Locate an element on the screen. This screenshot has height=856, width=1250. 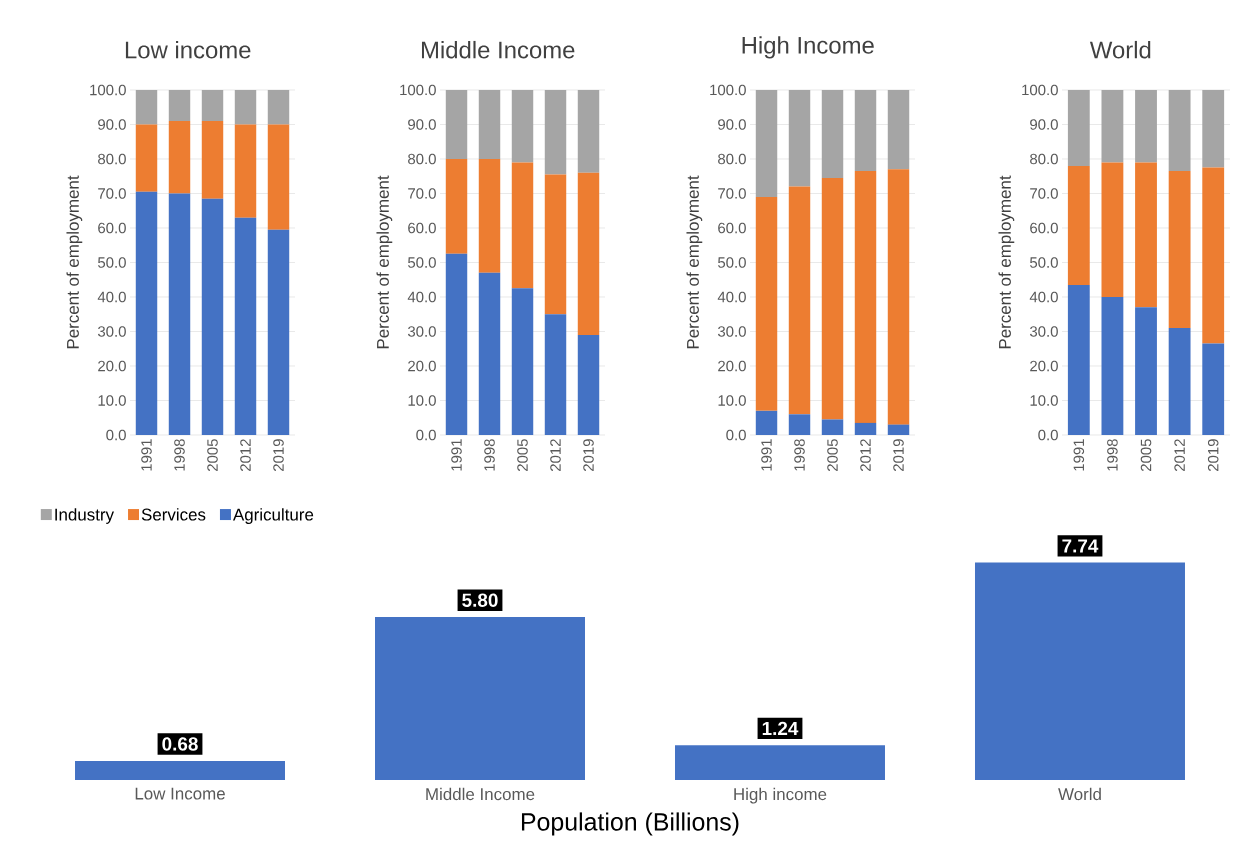
x-tick-label: Low Income is located at coordinates (180, 793).